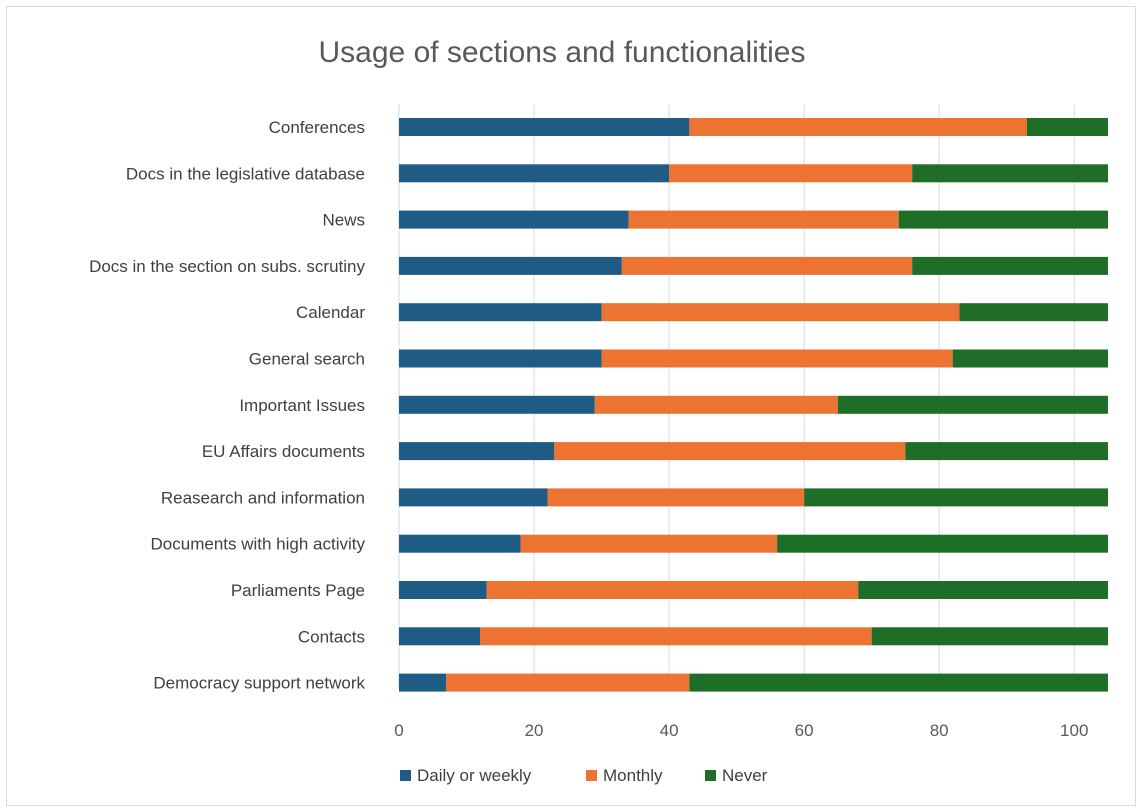 This screenshot has height=812, width=1142. I want to click on category-label: Reasearch and information, so click(263, 497).